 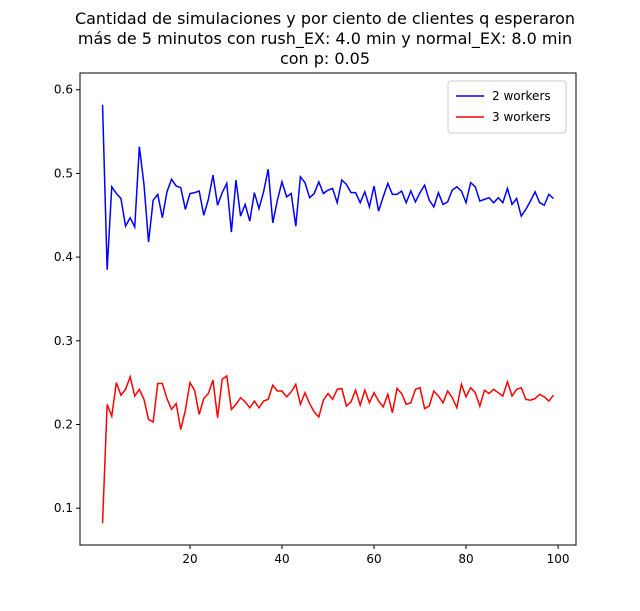 I want to click on y-tick-label: 0.2, so click(x=63, y=424).